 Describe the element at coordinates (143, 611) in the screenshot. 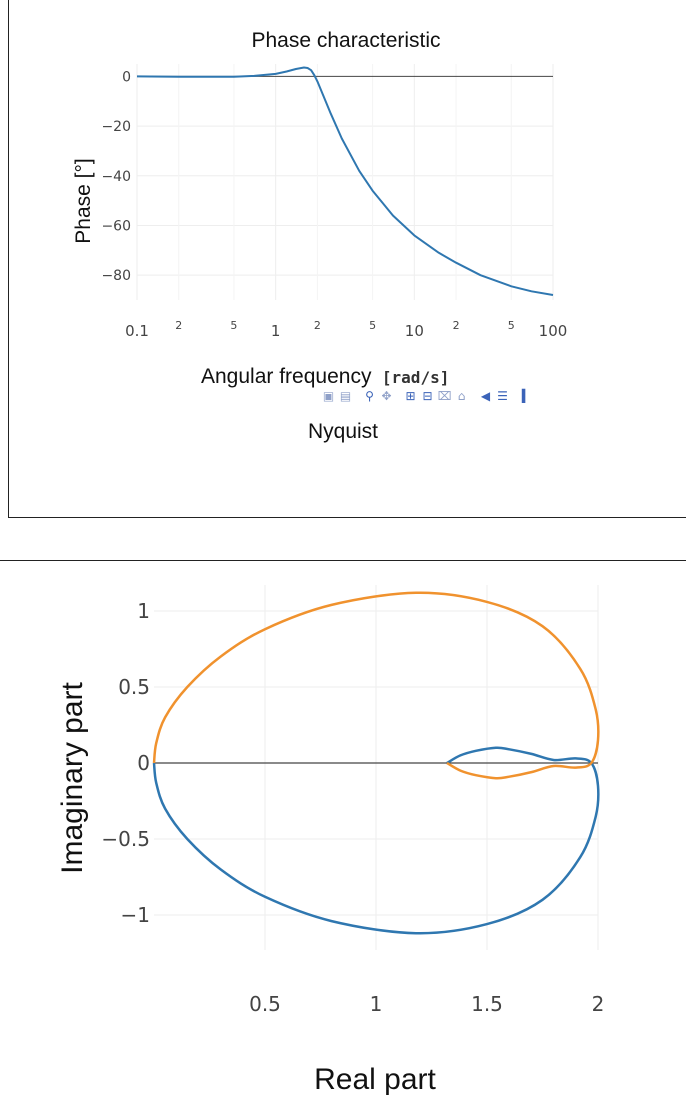

I see `nyquist-y-tick-label: 1` at that location.